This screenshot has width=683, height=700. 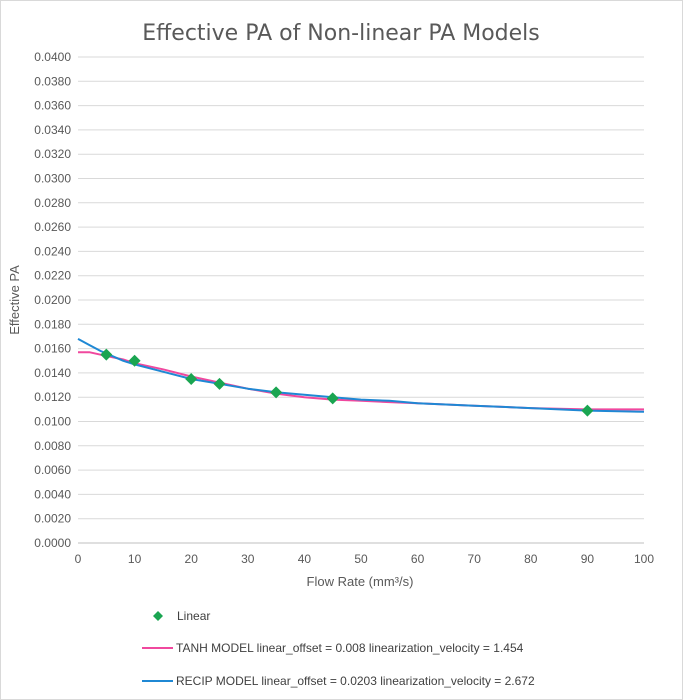 I want to click on x-tick-label: 80, so click(x=531, y=559).